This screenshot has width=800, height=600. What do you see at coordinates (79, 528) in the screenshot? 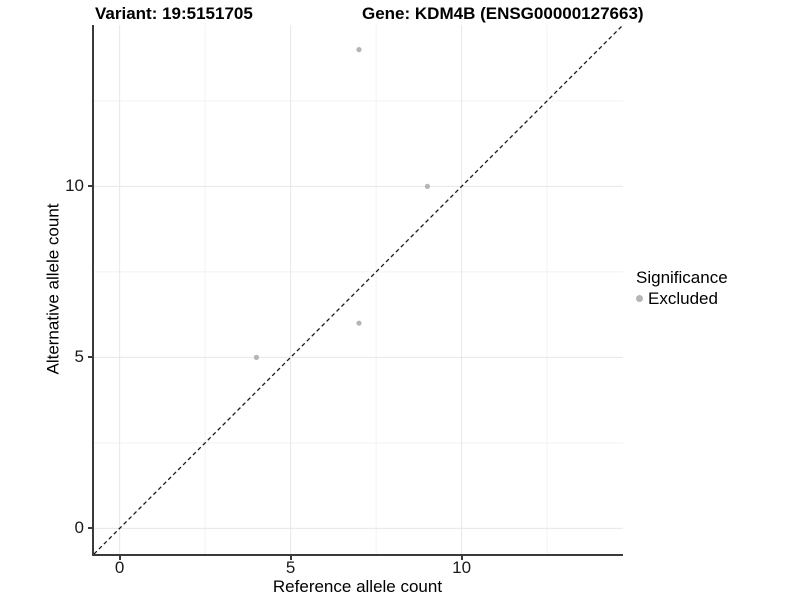
I see `y-tick-label: 0` at bounding box center [79, 528].